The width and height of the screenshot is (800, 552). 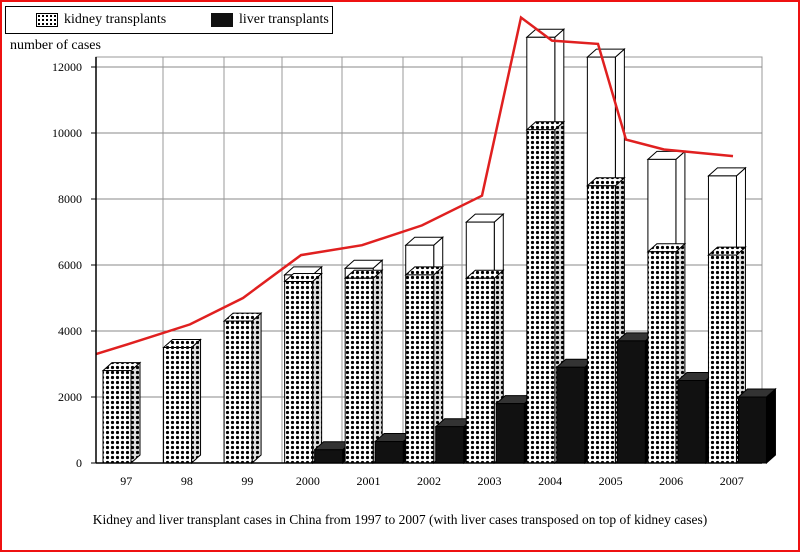 What do you see at coordinates (70, 265) in the screenshot?
I see `y-tick-label: 6000` at bounding box center [70, 265].